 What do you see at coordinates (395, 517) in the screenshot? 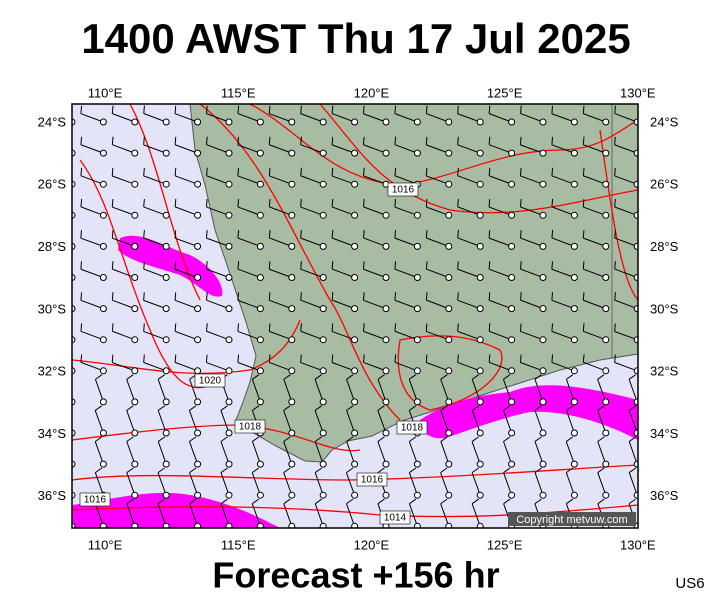
I see `isobar-label-box` at bounding box center [395, 517].